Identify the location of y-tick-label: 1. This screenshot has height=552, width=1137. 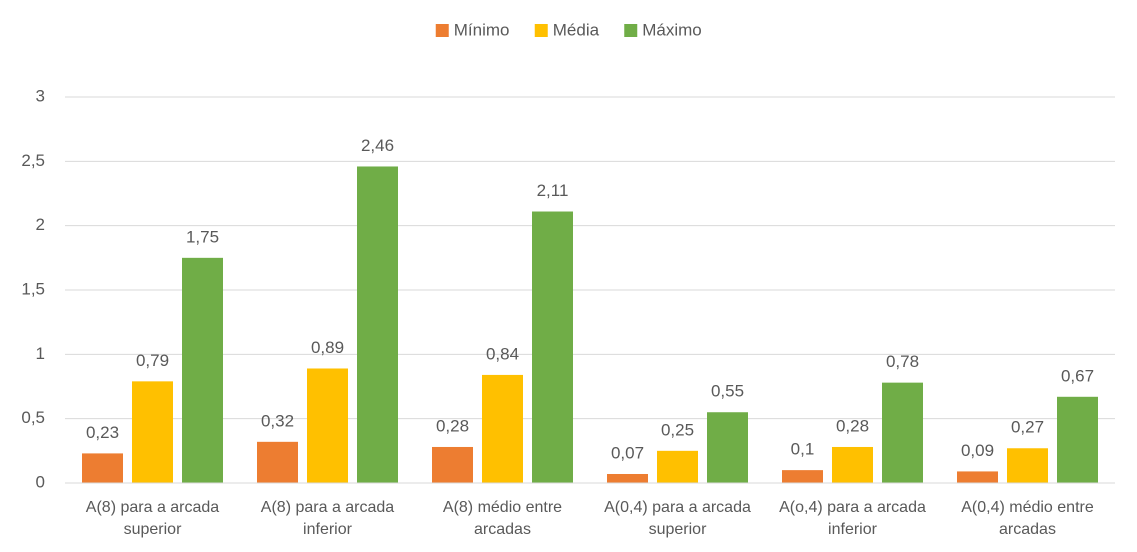
(40, 353).